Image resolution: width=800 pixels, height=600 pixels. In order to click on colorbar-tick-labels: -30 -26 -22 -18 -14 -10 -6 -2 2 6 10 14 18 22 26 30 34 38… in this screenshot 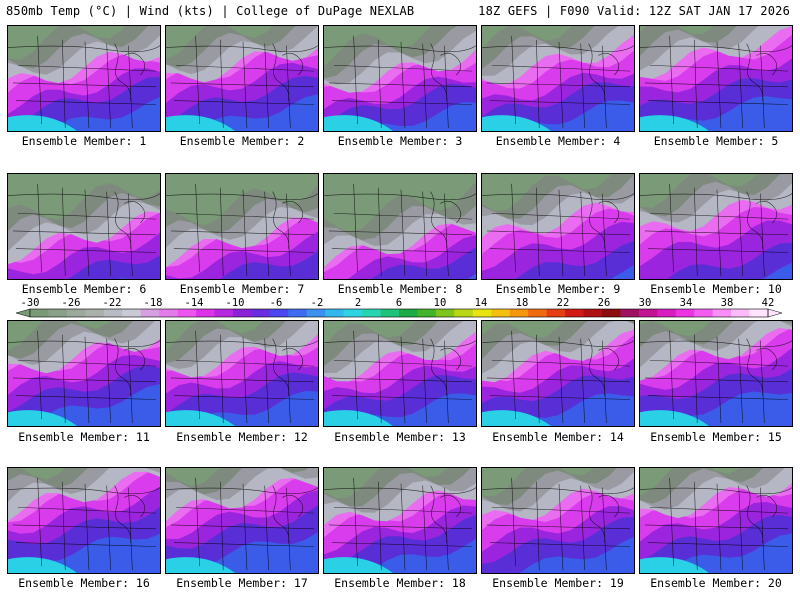, I will do `click(400, 303)`.